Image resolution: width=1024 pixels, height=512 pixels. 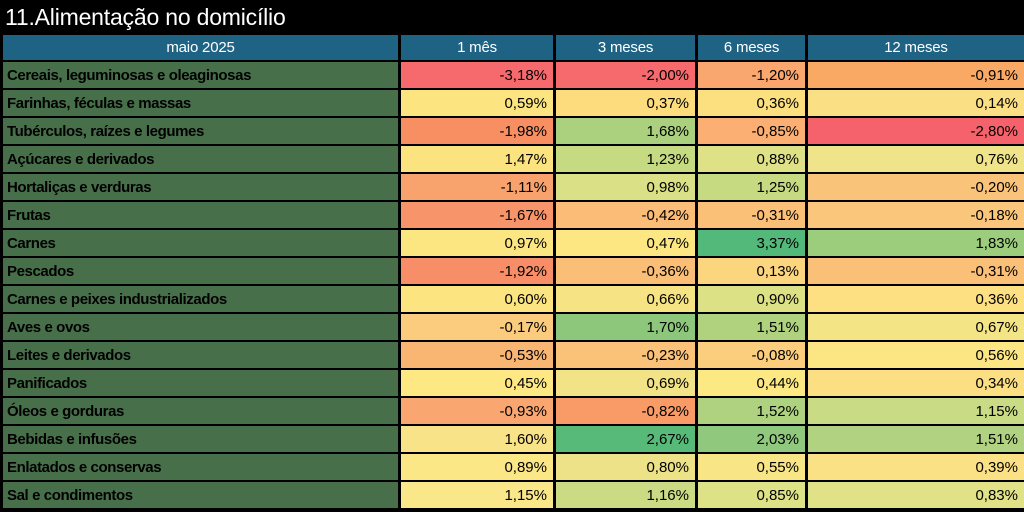 What do you see at coordinates (751, 439) in the screenshot?
I see `value-cell: 2,03%` at bounding box center [751, 439].